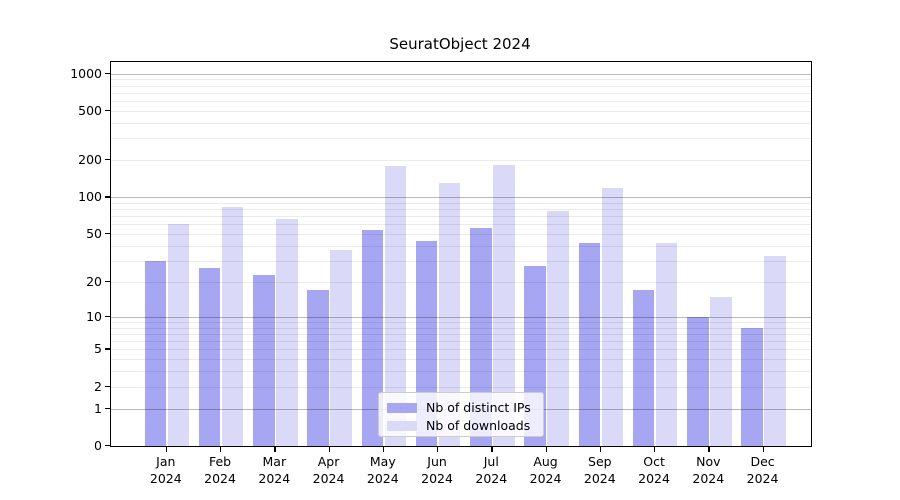  Describe the element at coordinates (449, 314) in the screenshot. I see `bar-nb-of-downloads-jun-2024` at that location.